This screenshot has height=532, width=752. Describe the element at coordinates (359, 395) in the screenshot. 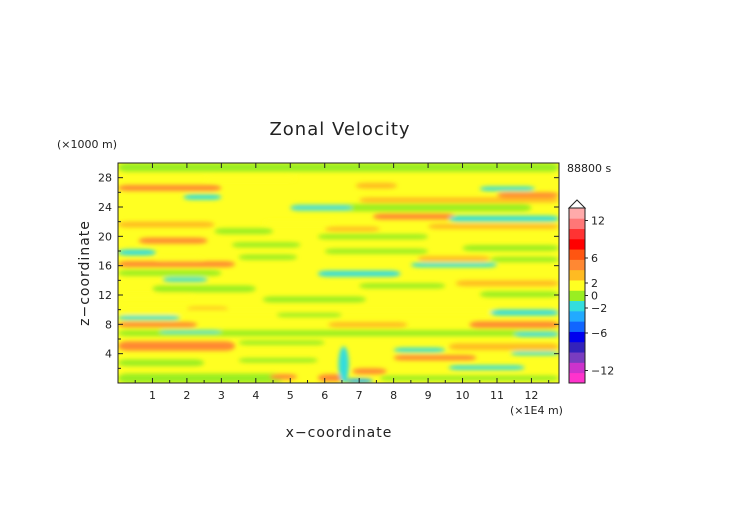

I see `x-tick-label: 7` at that location.